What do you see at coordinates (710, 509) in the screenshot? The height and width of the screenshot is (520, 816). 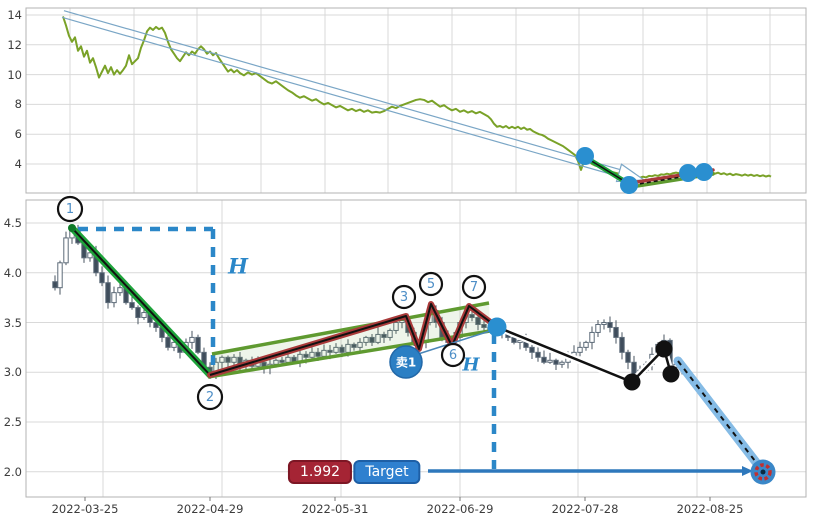 I see `x-axis-label: 2022-08-25` at bounding box center [710, 509].